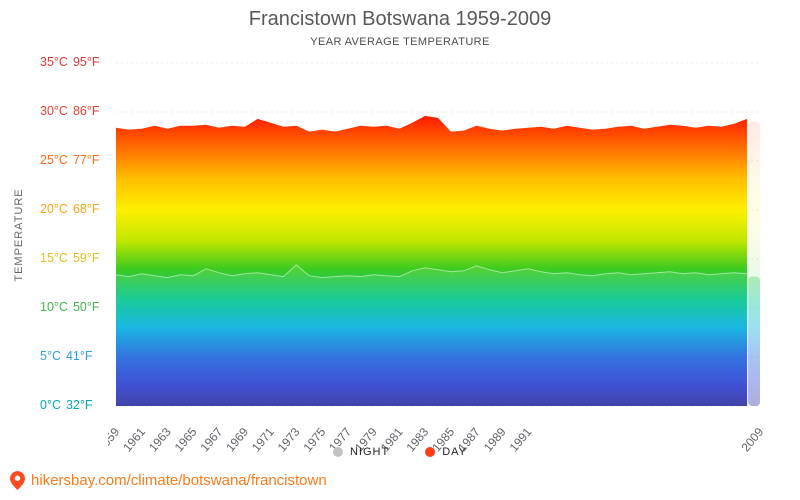 This screenshot has width=800, height=500. I want to click on partial-year-night-column, so click(754, 341).